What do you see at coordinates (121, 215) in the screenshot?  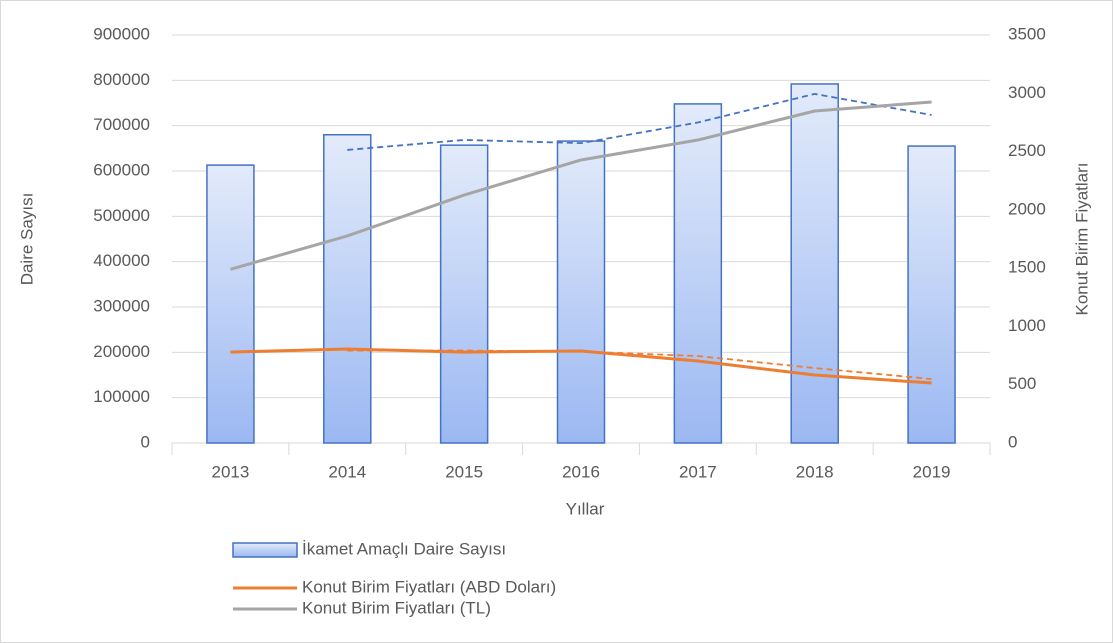 I see `y-tick-label: 500000` at bounding box center [121, 215].